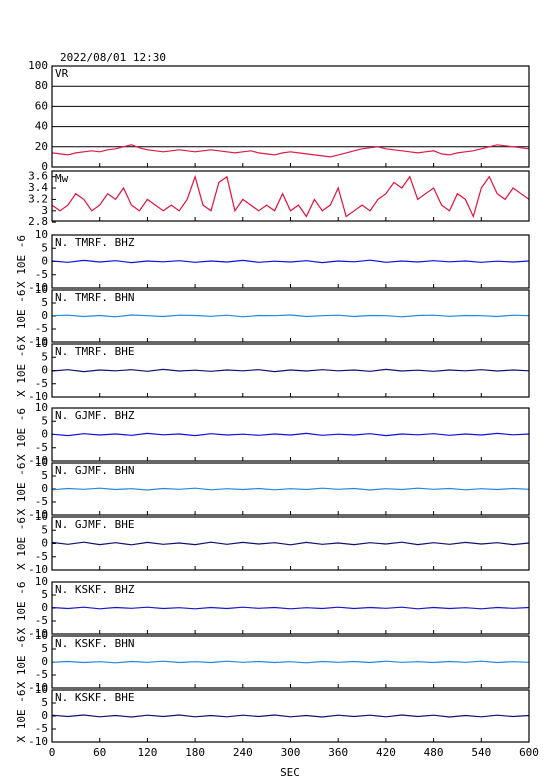  I want to click on panel-label: N. KSKF. BHN, so click(94, 643).